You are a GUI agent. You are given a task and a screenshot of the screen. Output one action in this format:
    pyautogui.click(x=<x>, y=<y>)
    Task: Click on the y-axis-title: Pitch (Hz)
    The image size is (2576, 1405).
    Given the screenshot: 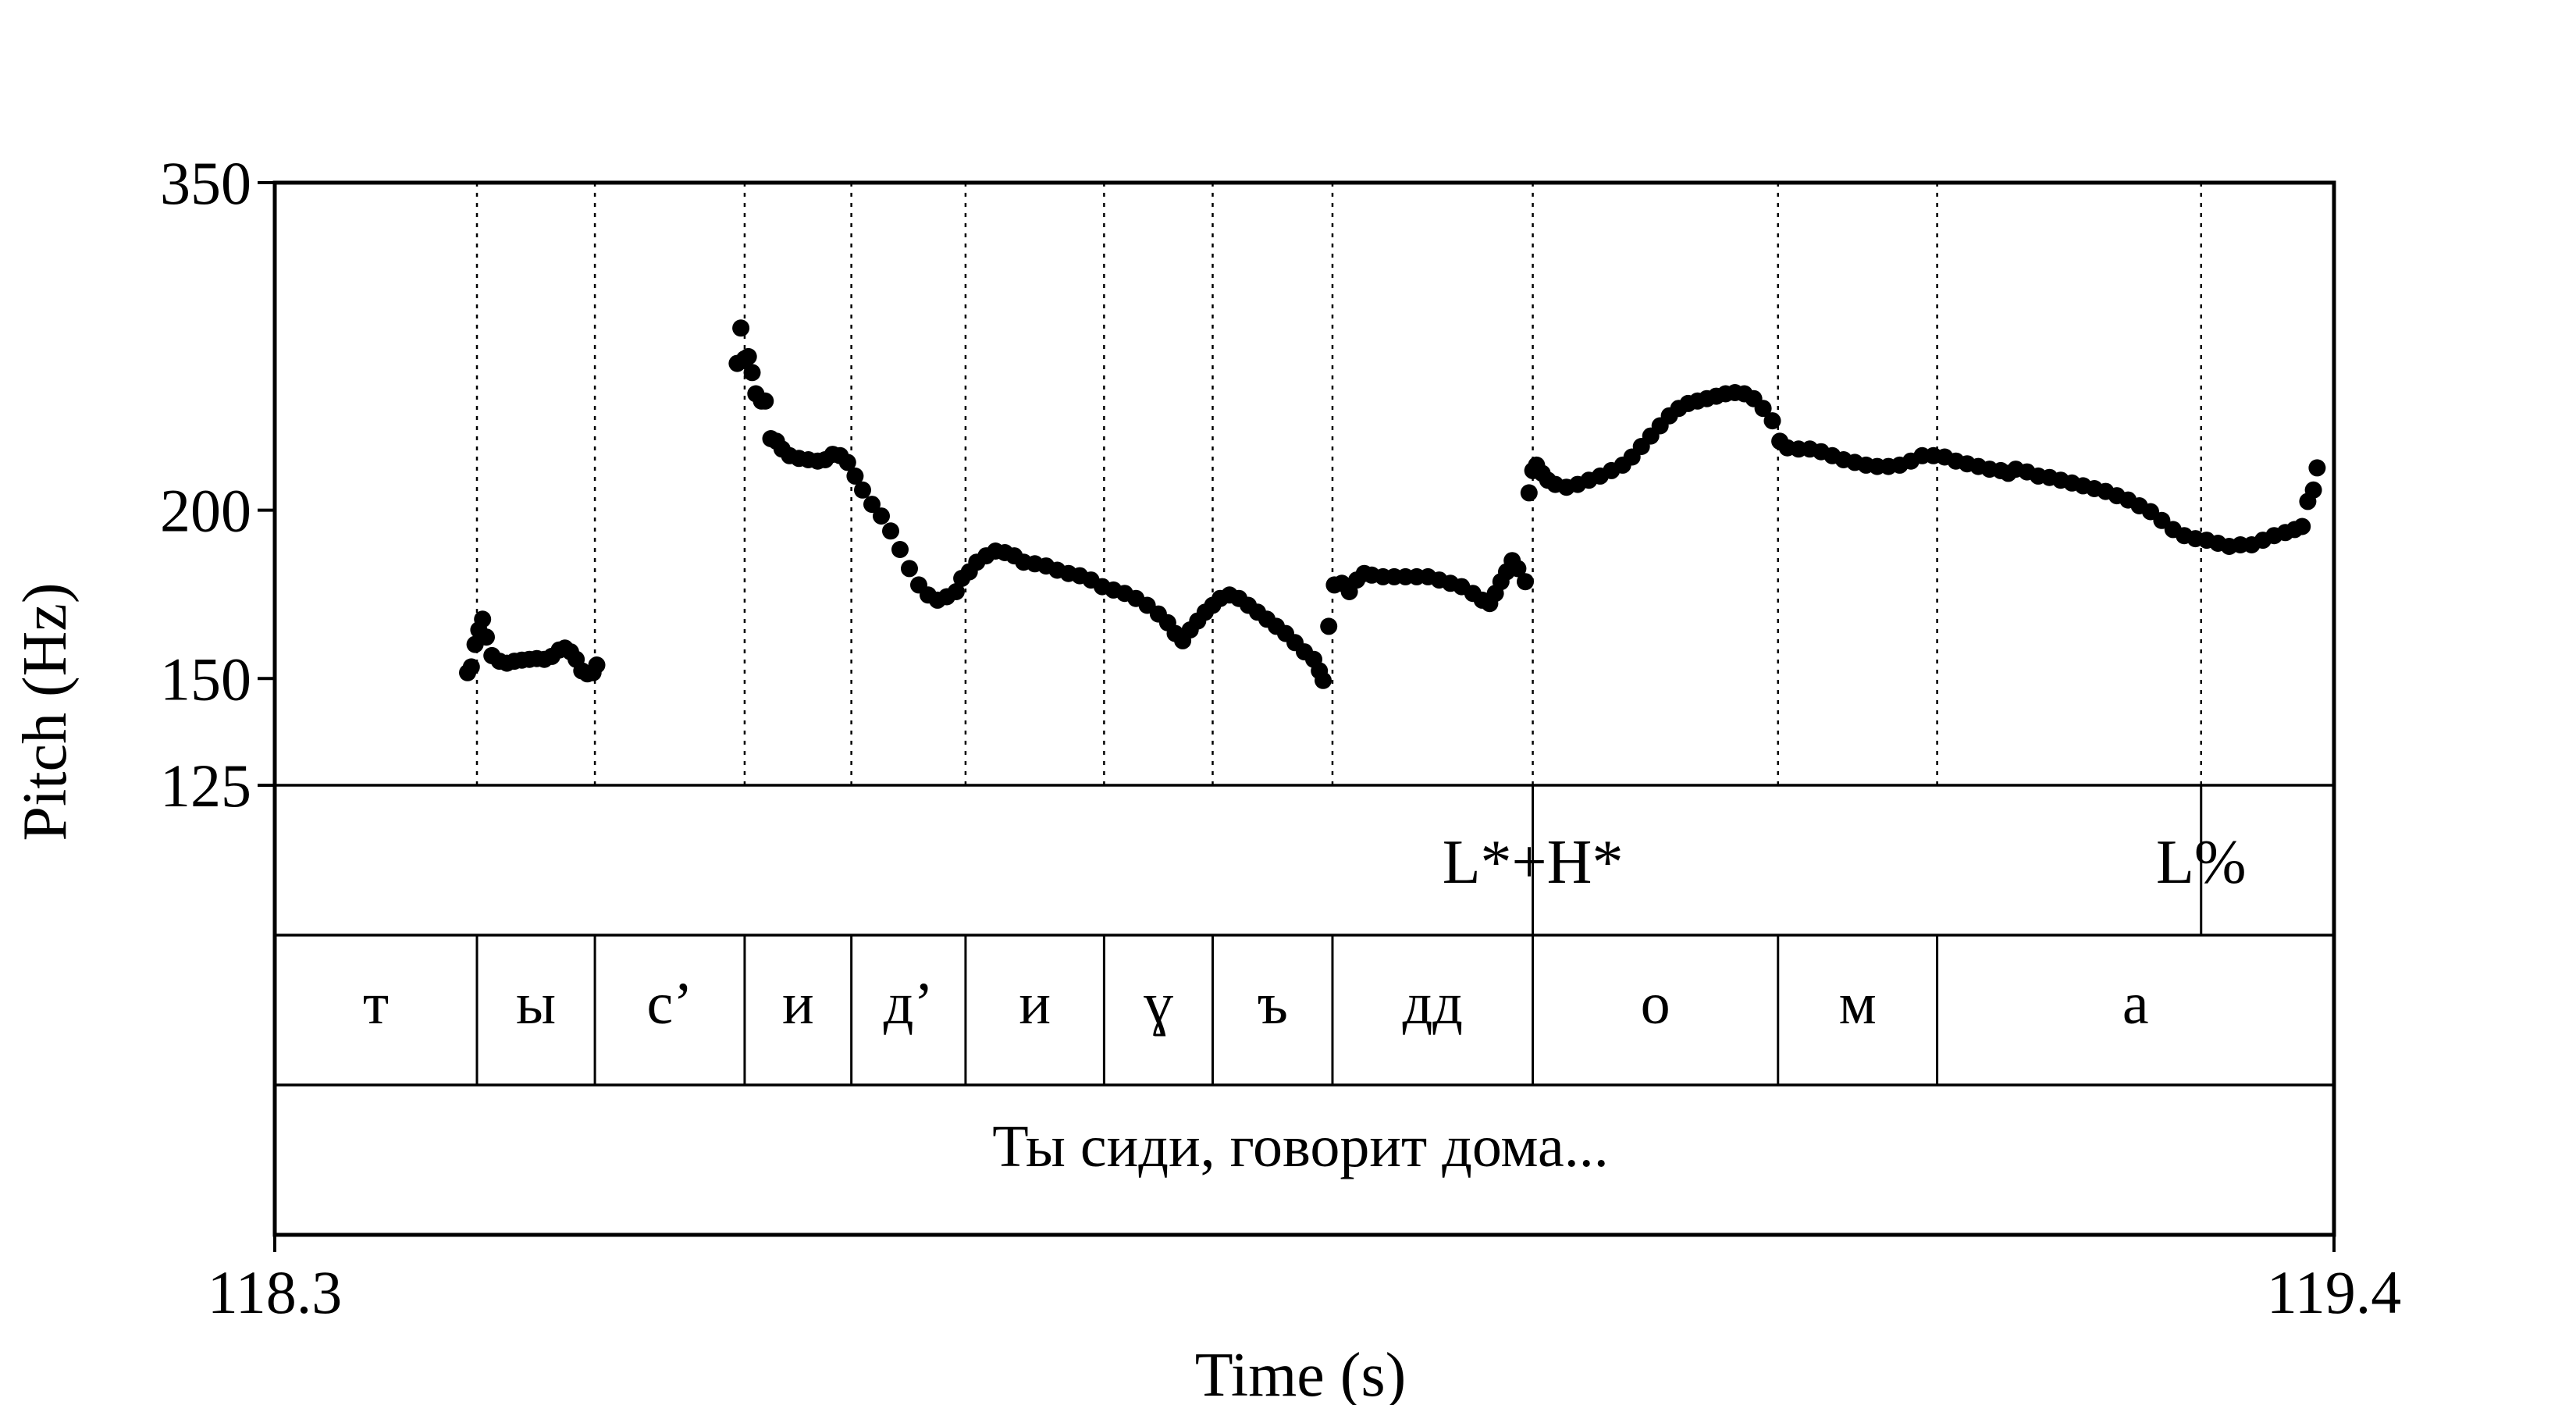 What is the action you would take?
    pyautogui.click(x=45, y=712)
    